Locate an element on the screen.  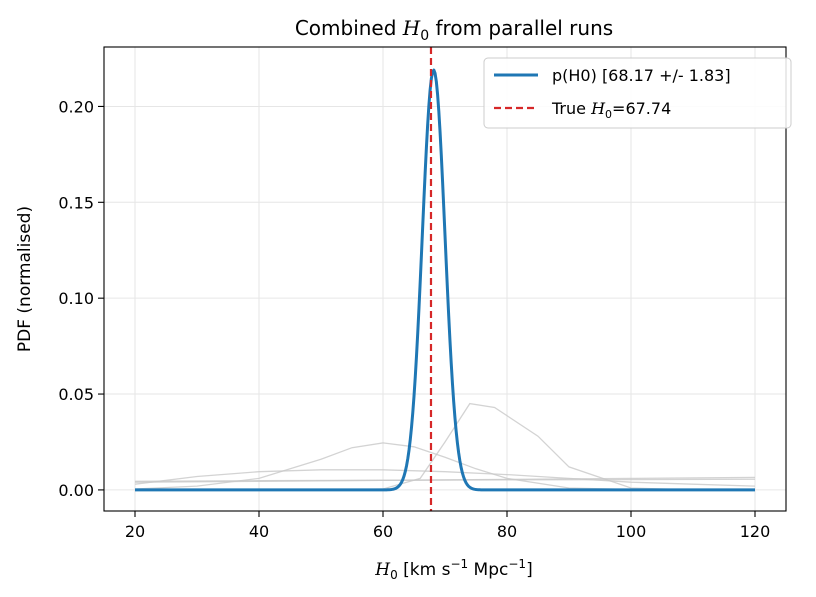
y-tick-label: 0.10 is located at coordinates (76, 298).